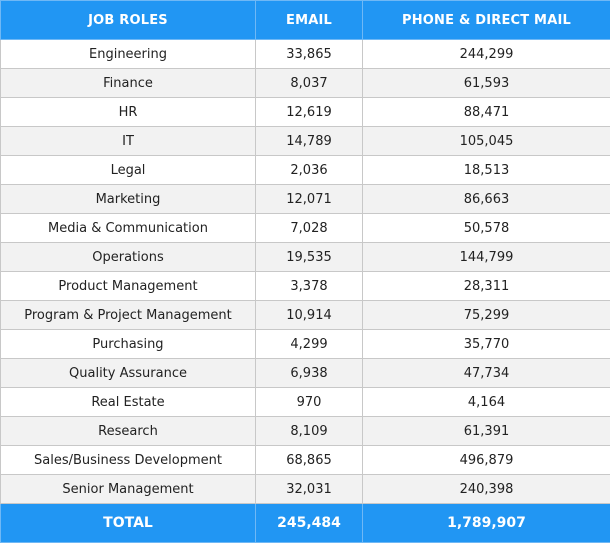 This screenshot has height=544, width=610. Describe the element at coordinates (128, 460) in the screenshot. I see `role-cell: Sales/Business Development` at that location.